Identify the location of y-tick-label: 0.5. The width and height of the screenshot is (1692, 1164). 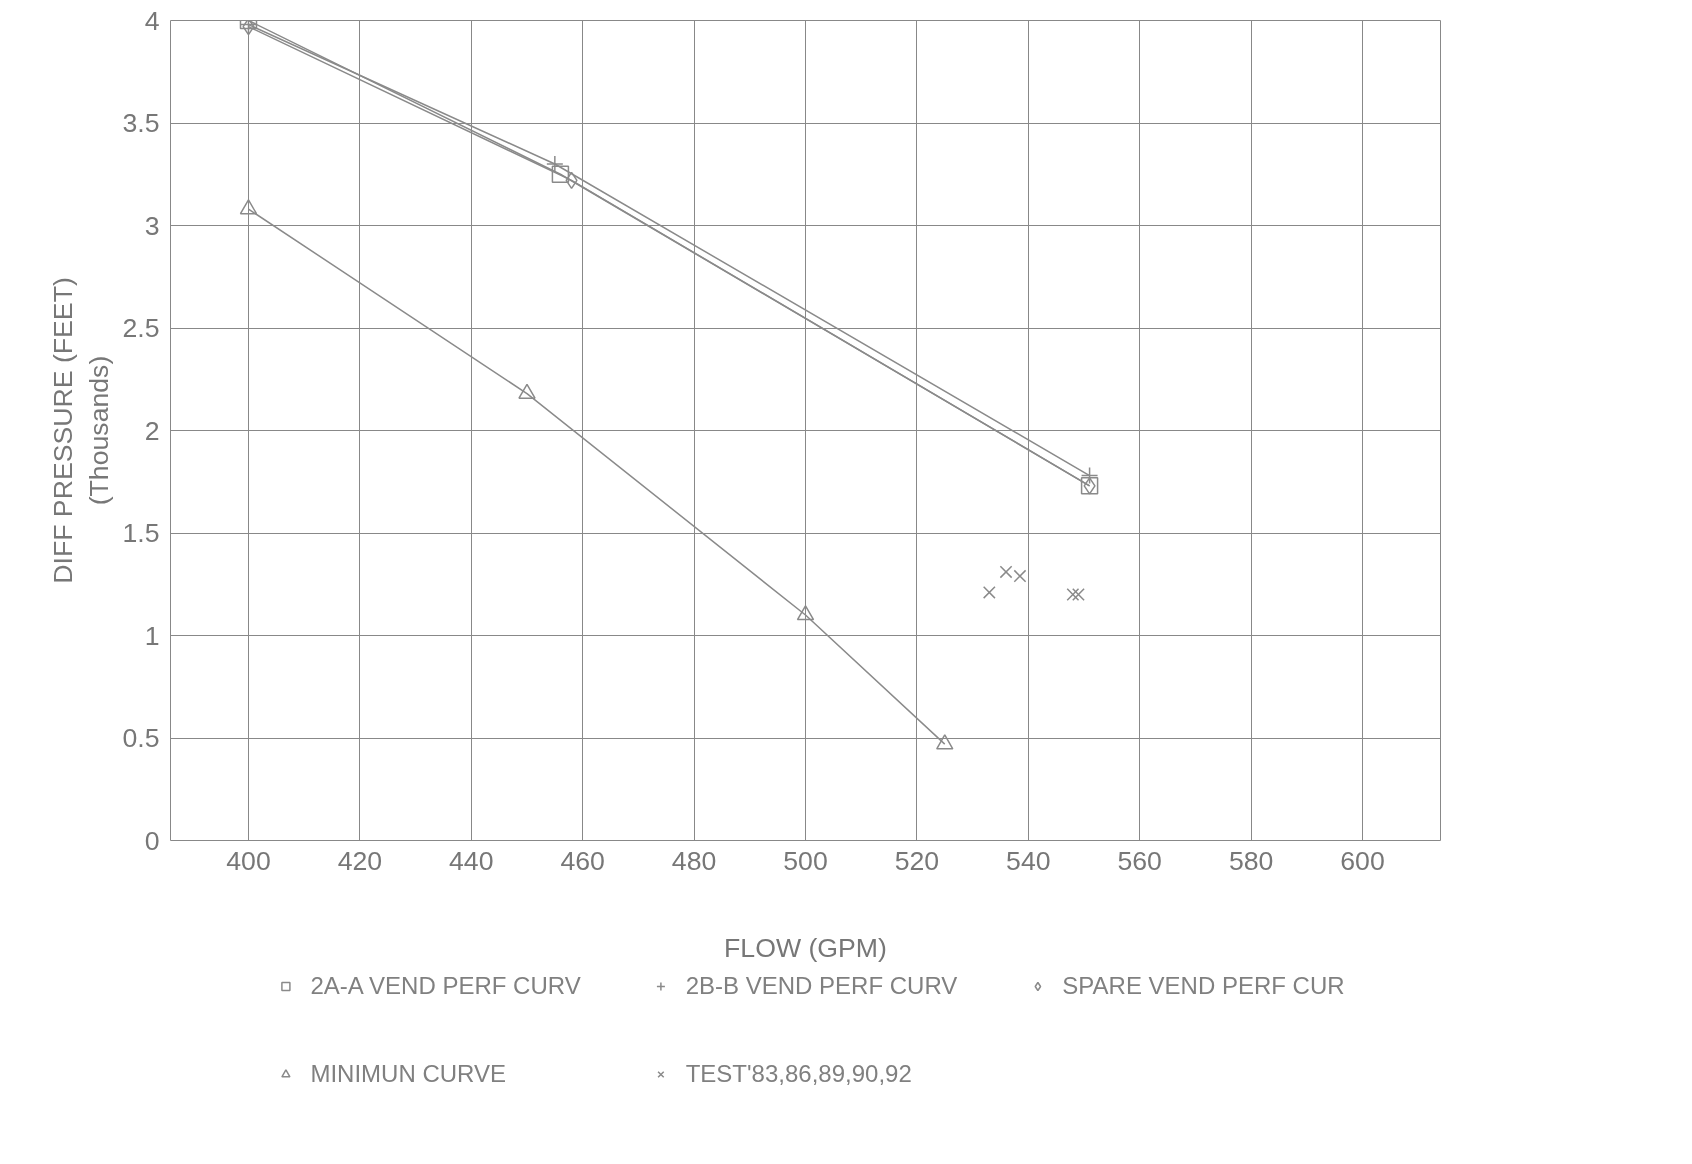
(141, 738).